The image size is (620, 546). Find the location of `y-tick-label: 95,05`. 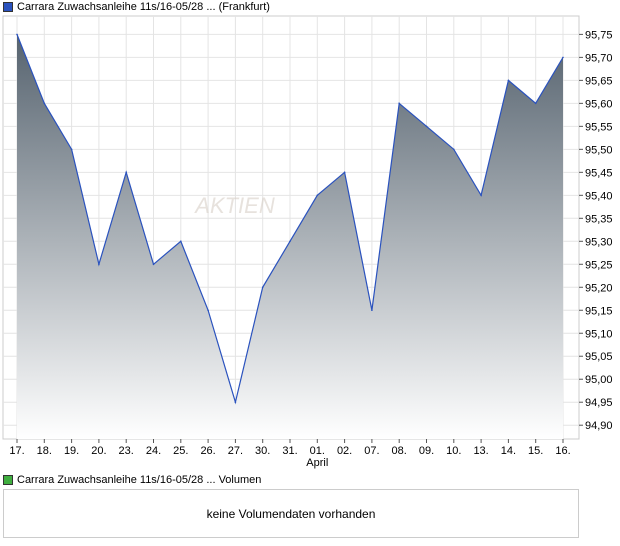

y-tick-label: 95,05 is located at coordinates (599, 357).